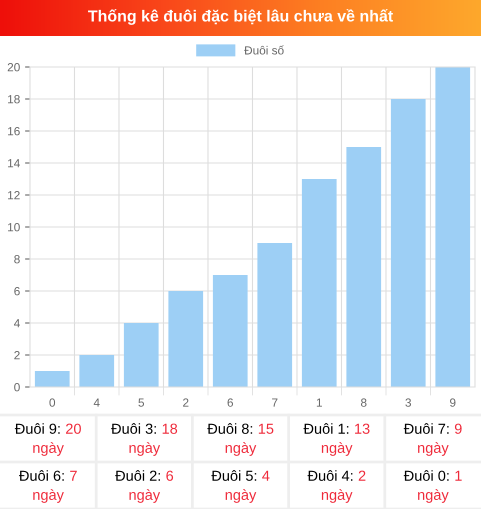 The width and height of the screenshot is (481, 509). Describe the element at coordinates (14, 163) in the screenshot. I see `y-tick-label: 14` at that location.